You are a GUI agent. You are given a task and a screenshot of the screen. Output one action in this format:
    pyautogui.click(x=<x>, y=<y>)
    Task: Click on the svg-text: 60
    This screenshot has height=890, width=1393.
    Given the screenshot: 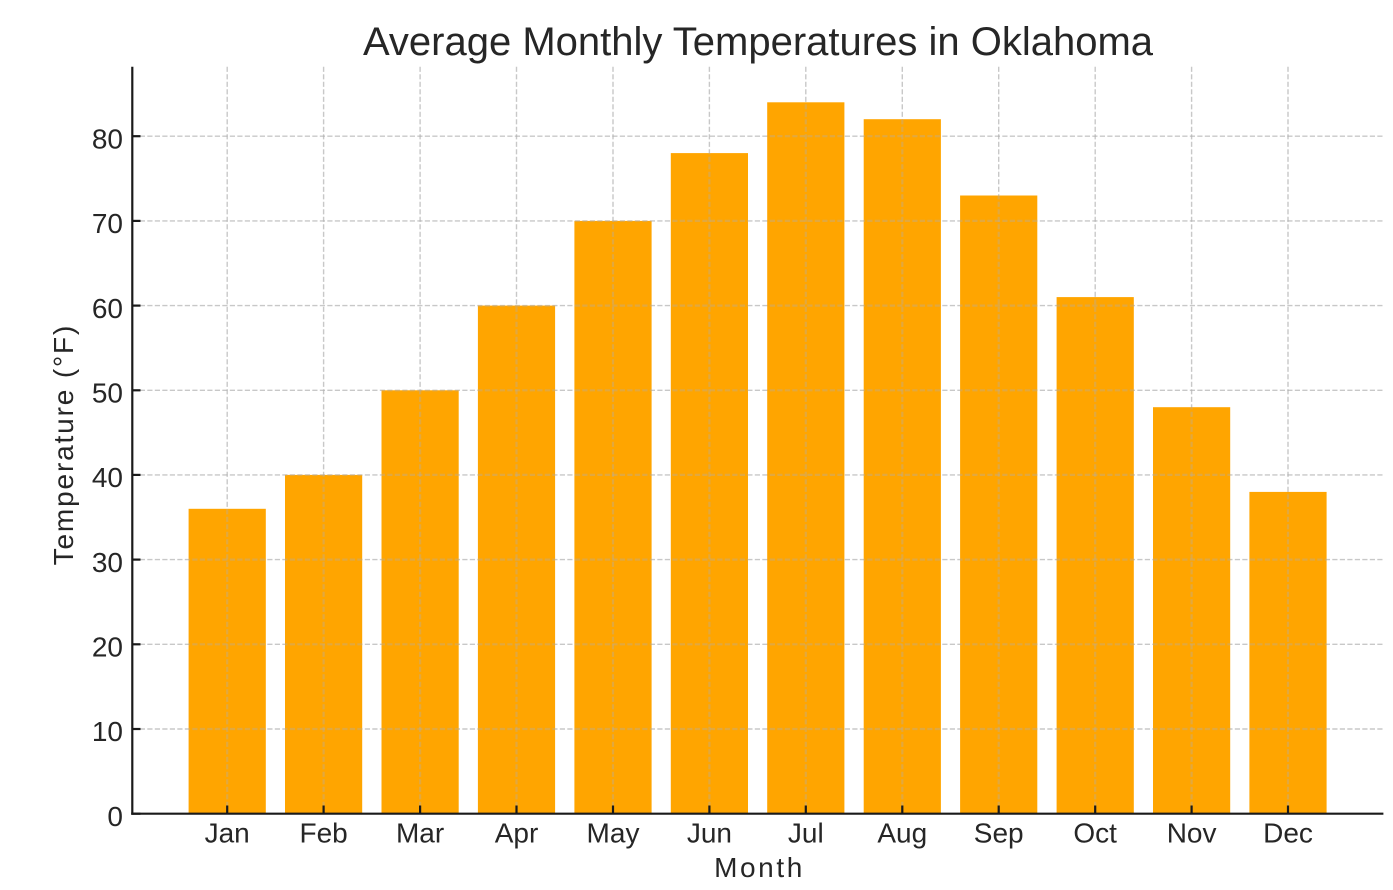 What is the action you would take?
    pyautogui.click(x=107, y=308)
    